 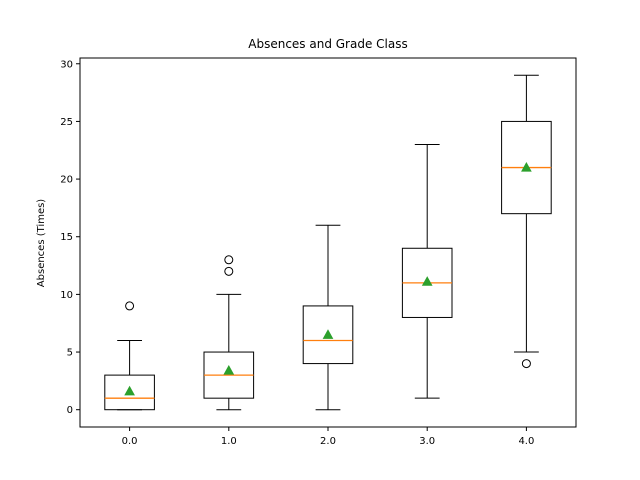 I want to click on box-group-2.0, so click(x=328, y=317).